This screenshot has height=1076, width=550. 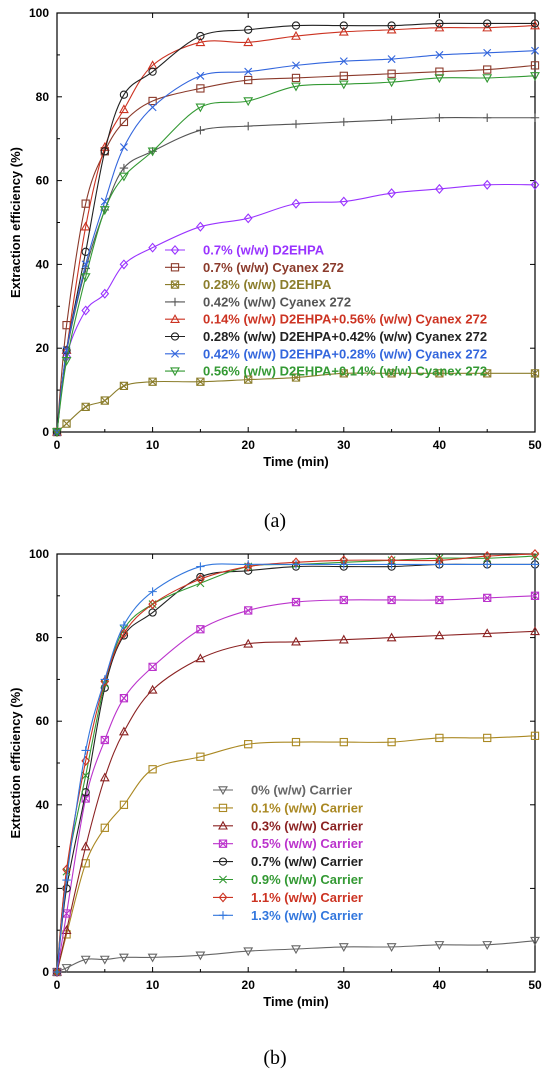 I want to click on x-tick-label-b: 20, so click(x=249, y=985).